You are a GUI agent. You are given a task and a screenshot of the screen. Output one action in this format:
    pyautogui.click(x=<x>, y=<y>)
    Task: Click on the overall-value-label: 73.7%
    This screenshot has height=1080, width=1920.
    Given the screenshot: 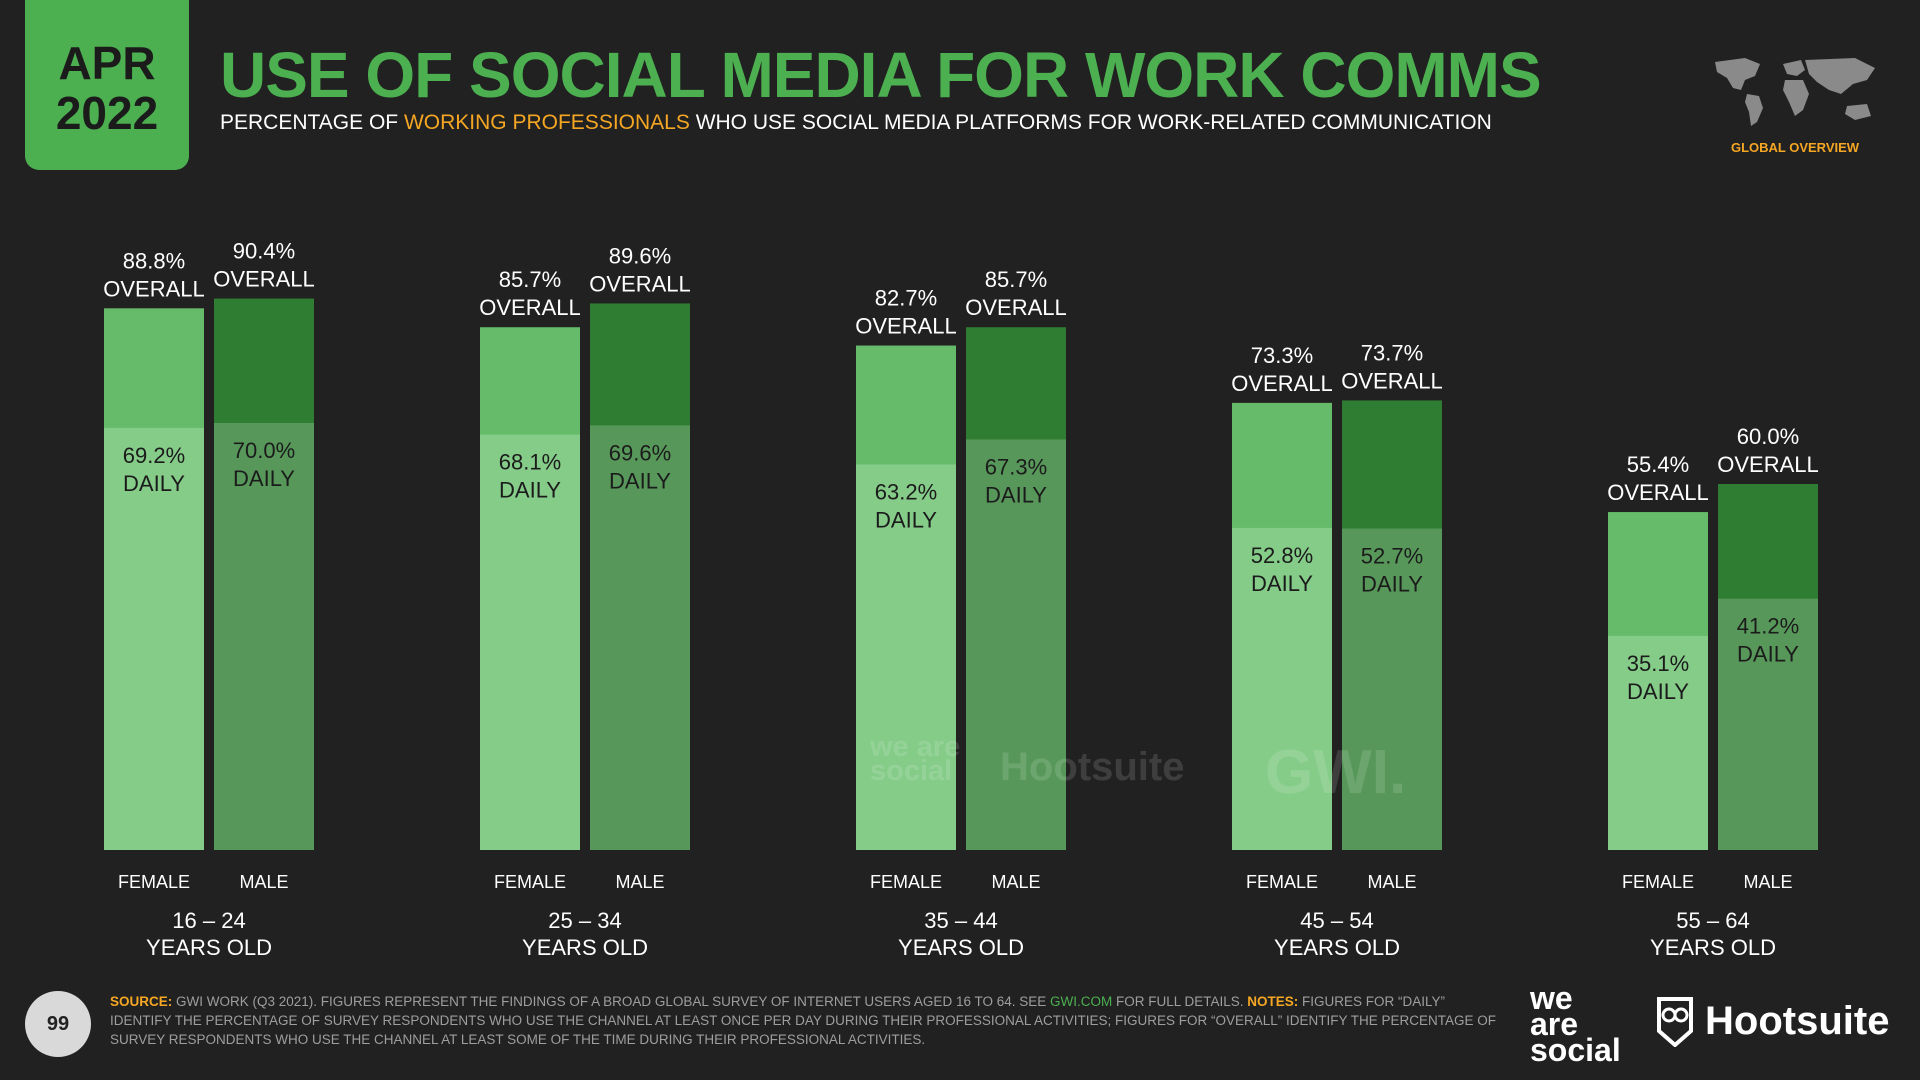 What is the action you would take?
    pyautogui.click(x=1392, y=352)
    